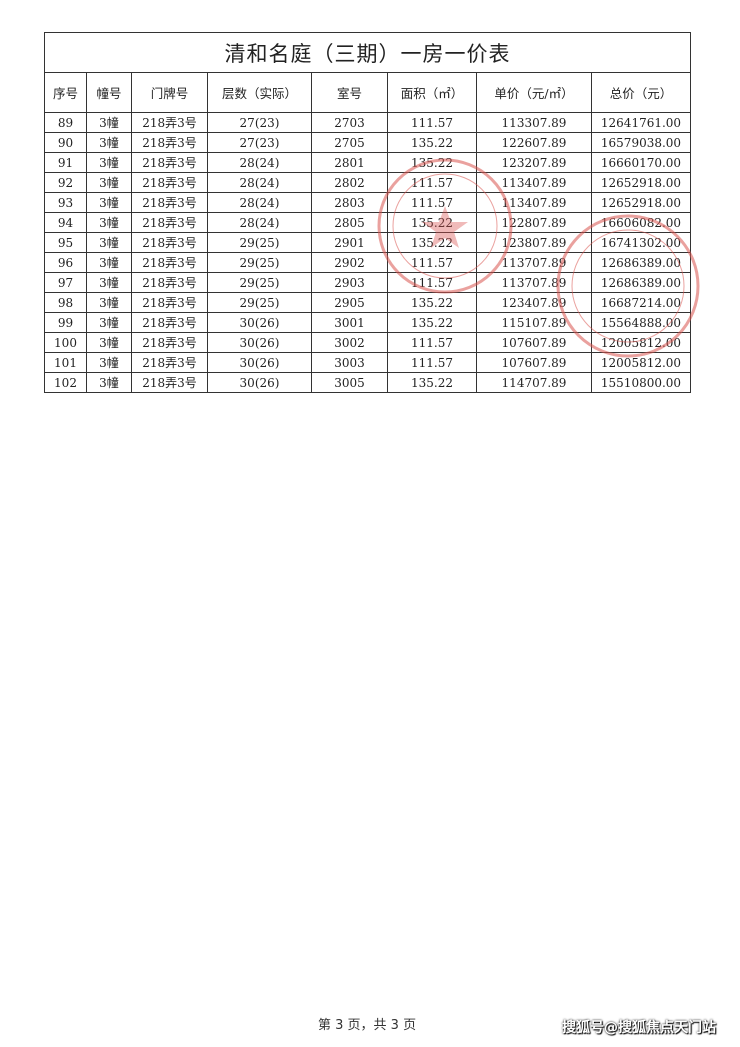 The width and height of the screenshot is (740, 1047). Describe the element at coordinates (65, 342) in the screenshot. I see `table-cell: 100` at that location.